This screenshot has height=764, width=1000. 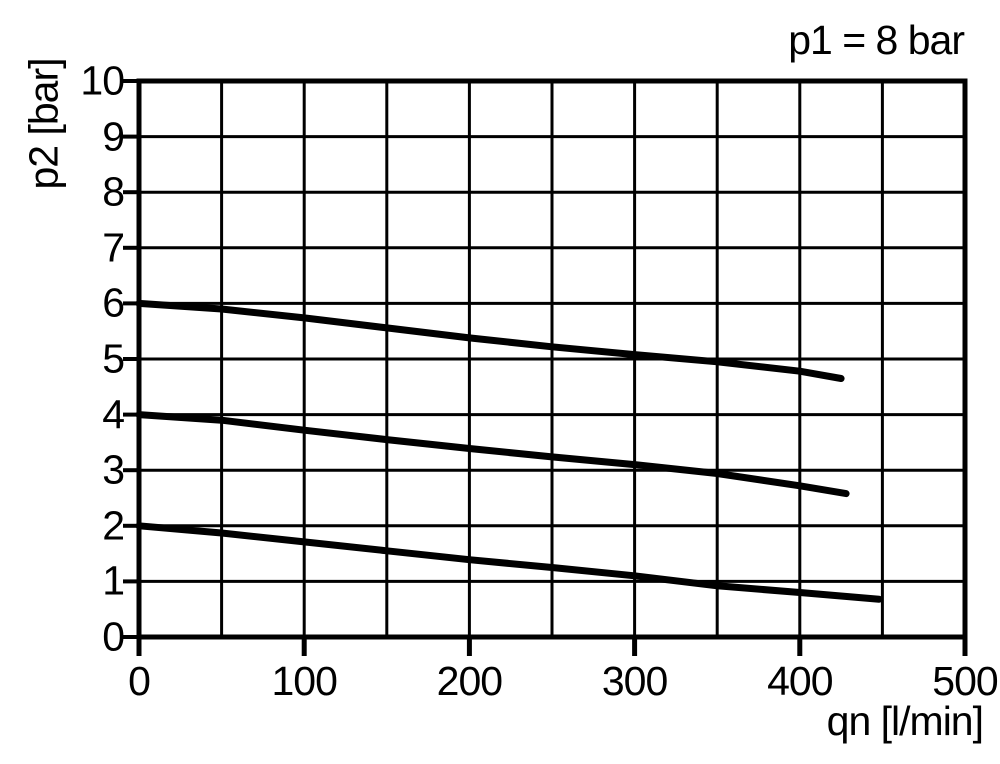 What do you see at coordinates (905, 721) in the screenshot?
I see `x-axis-label: qn [l/min]` at bounding box center [905, 721].